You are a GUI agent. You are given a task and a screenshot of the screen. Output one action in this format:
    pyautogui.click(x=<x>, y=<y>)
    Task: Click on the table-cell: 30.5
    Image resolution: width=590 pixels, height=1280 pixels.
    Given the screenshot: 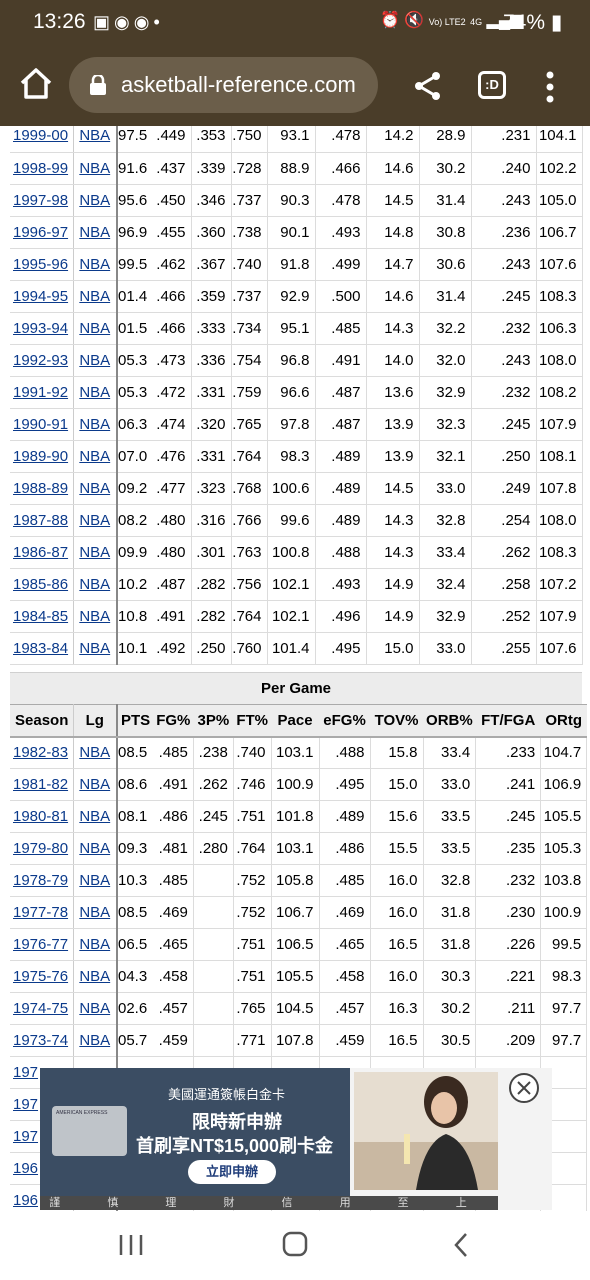 What is the action you would take?
    pyautogui.click(x=450, y=1040)
    